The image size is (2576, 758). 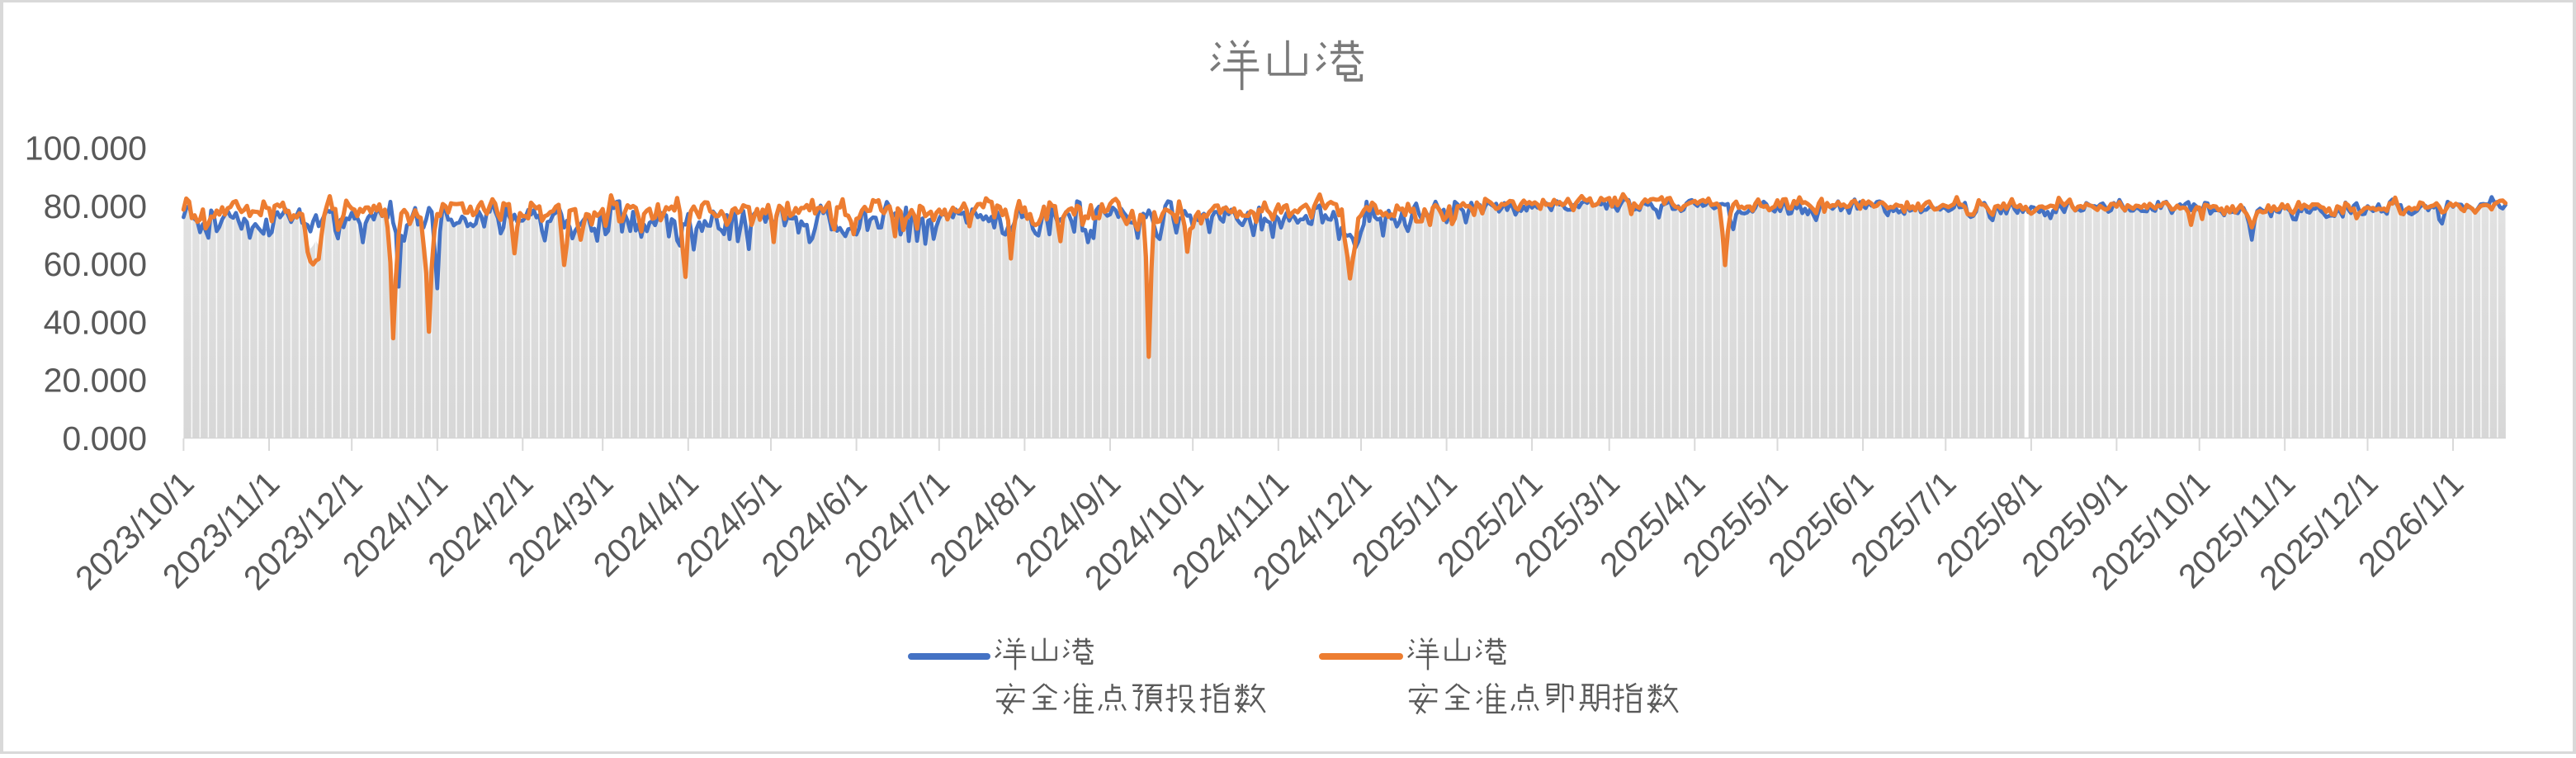 What do you see at coordinates (86, 149) in the screenshot?
I see `svg-text: 100.000` at bounding box center [86, 149].